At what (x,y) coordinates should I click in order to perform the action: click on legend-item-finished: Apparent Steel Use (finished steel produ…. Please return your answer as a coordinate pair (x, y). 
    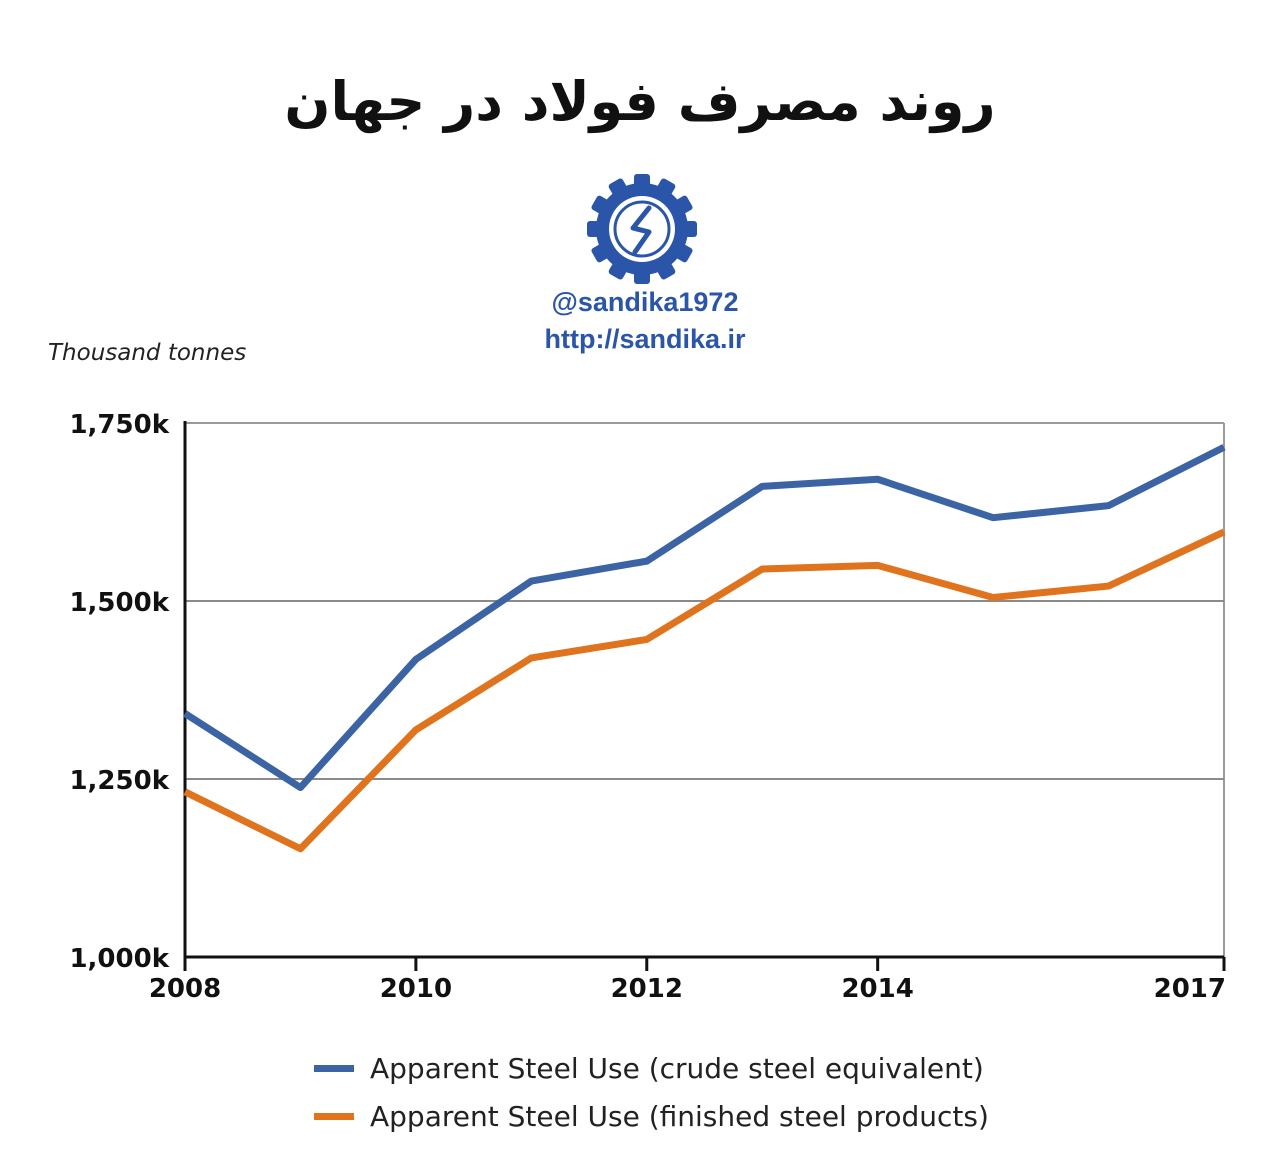
    Looking at the image, I should click on (651, 1116).